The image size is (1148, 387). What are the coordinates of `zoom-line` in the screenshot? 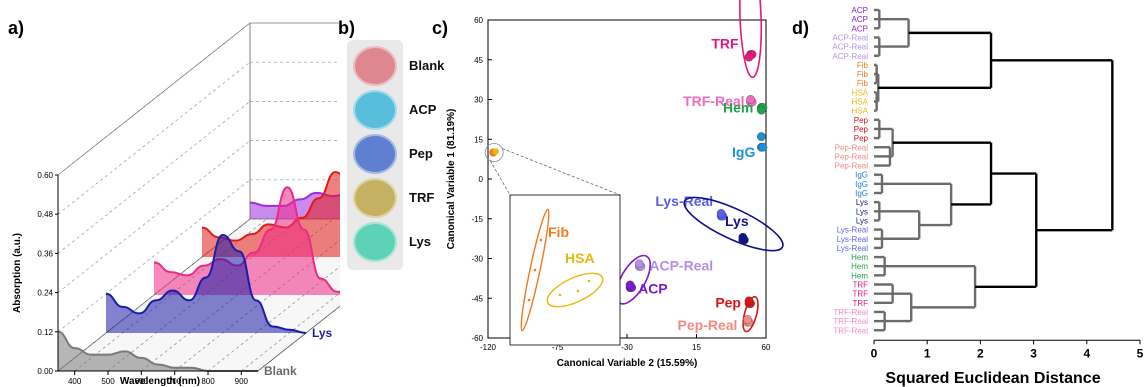 It's located at (500, 178).